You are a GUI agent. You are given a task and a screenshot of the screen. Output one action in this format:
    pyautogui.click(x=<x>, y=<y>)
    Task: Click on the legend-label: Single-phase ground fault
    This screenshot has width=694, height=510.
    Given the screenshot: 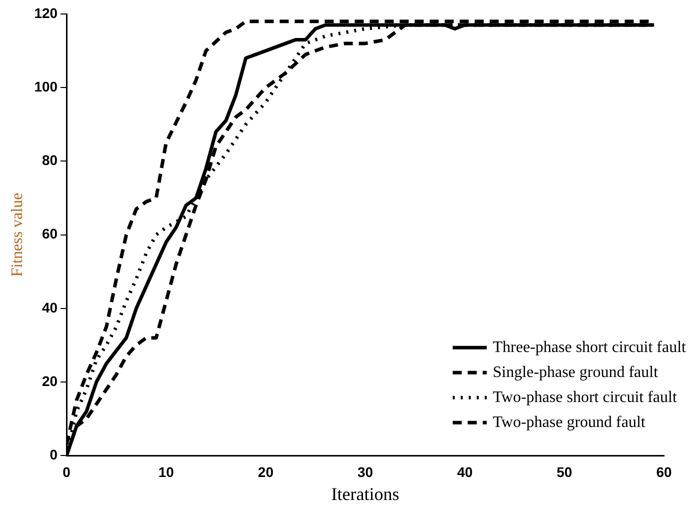 What is the action you would take?
    pyautogui.click(x=575, y=372)
    